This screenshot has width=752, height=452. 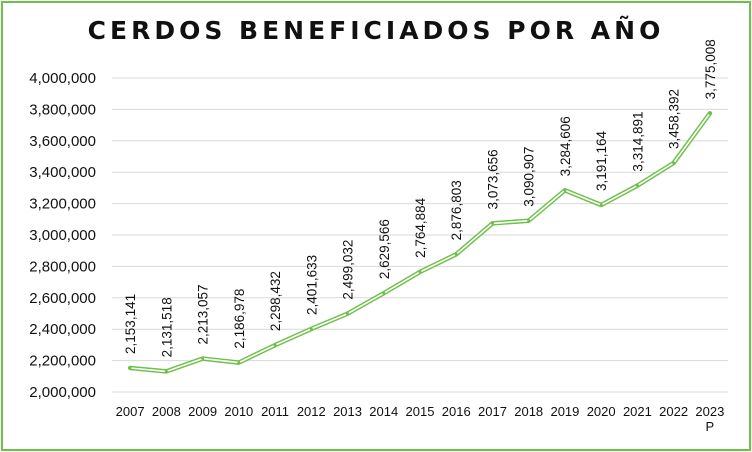 I want to click on x-tick-label: 2017, so click(x=492, y=411).